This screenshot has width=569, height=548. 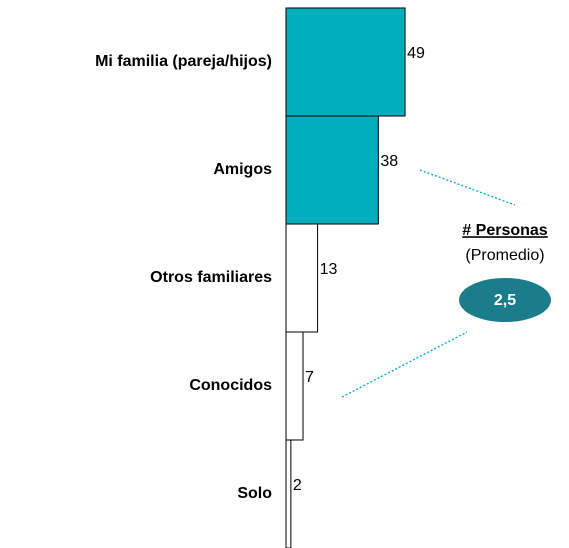 I want to click on category-label: Amigos, so click(x=242, y=169).